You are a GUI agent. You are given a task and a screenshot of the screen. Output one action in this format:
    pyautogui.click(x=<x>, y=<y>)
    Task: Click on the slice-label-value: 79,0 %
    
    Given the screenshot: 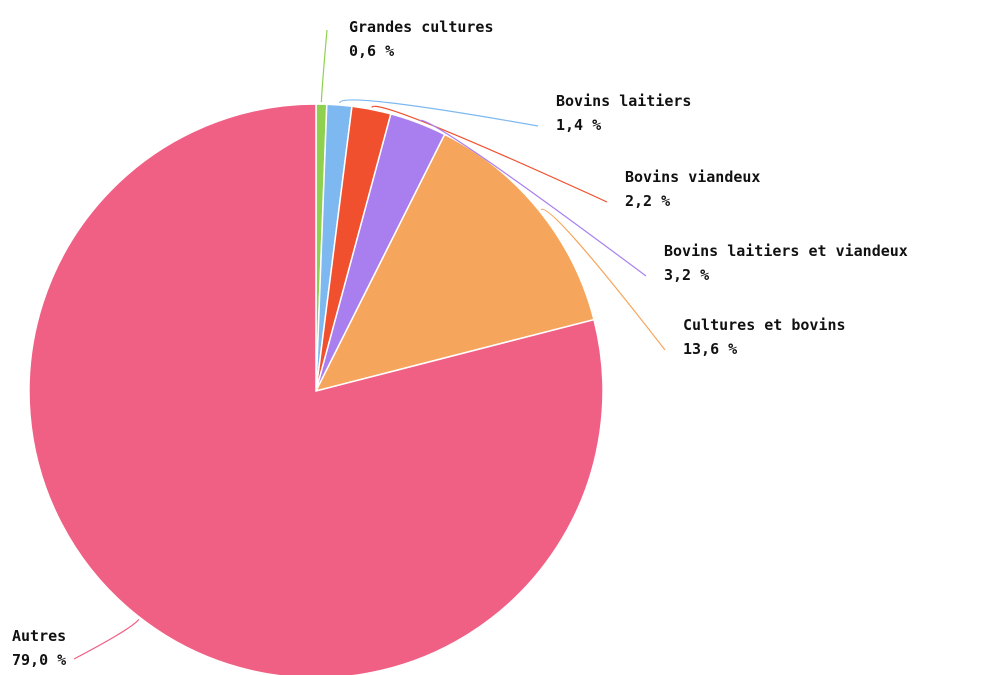 What is the action you would take?
    pyautogui.click(x=39, y=660)
    